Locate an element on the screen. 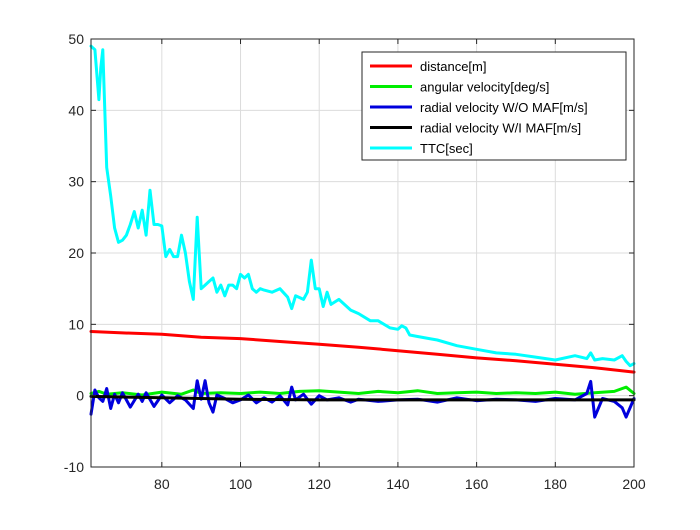  y-tick-label: 40 is located at coordinates (76, 110).